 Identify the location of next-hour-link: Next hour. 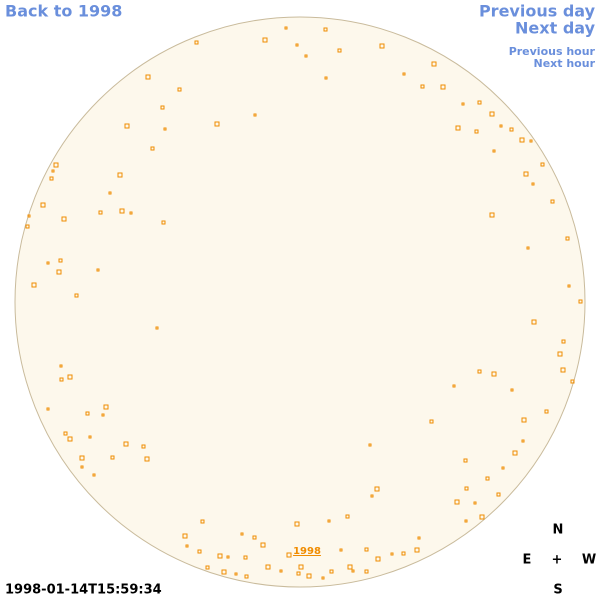
(565, 63).